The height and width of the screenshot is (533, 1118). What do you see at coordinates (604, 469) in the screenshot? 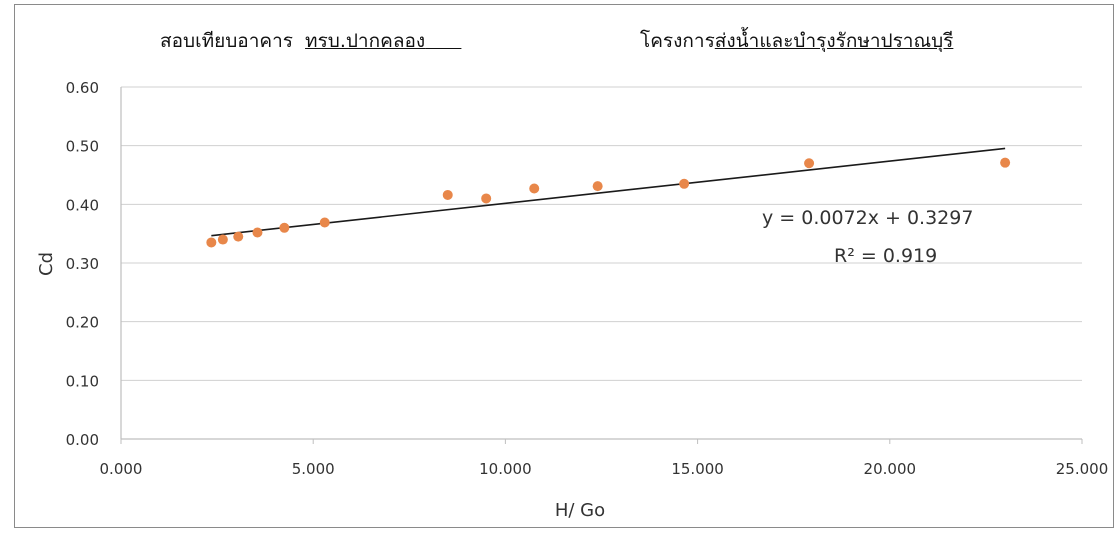
I see `x-tick-labels: 0.000 5.000 10.000 15.000 20.000 25.000` at bounding box center [604, 469].